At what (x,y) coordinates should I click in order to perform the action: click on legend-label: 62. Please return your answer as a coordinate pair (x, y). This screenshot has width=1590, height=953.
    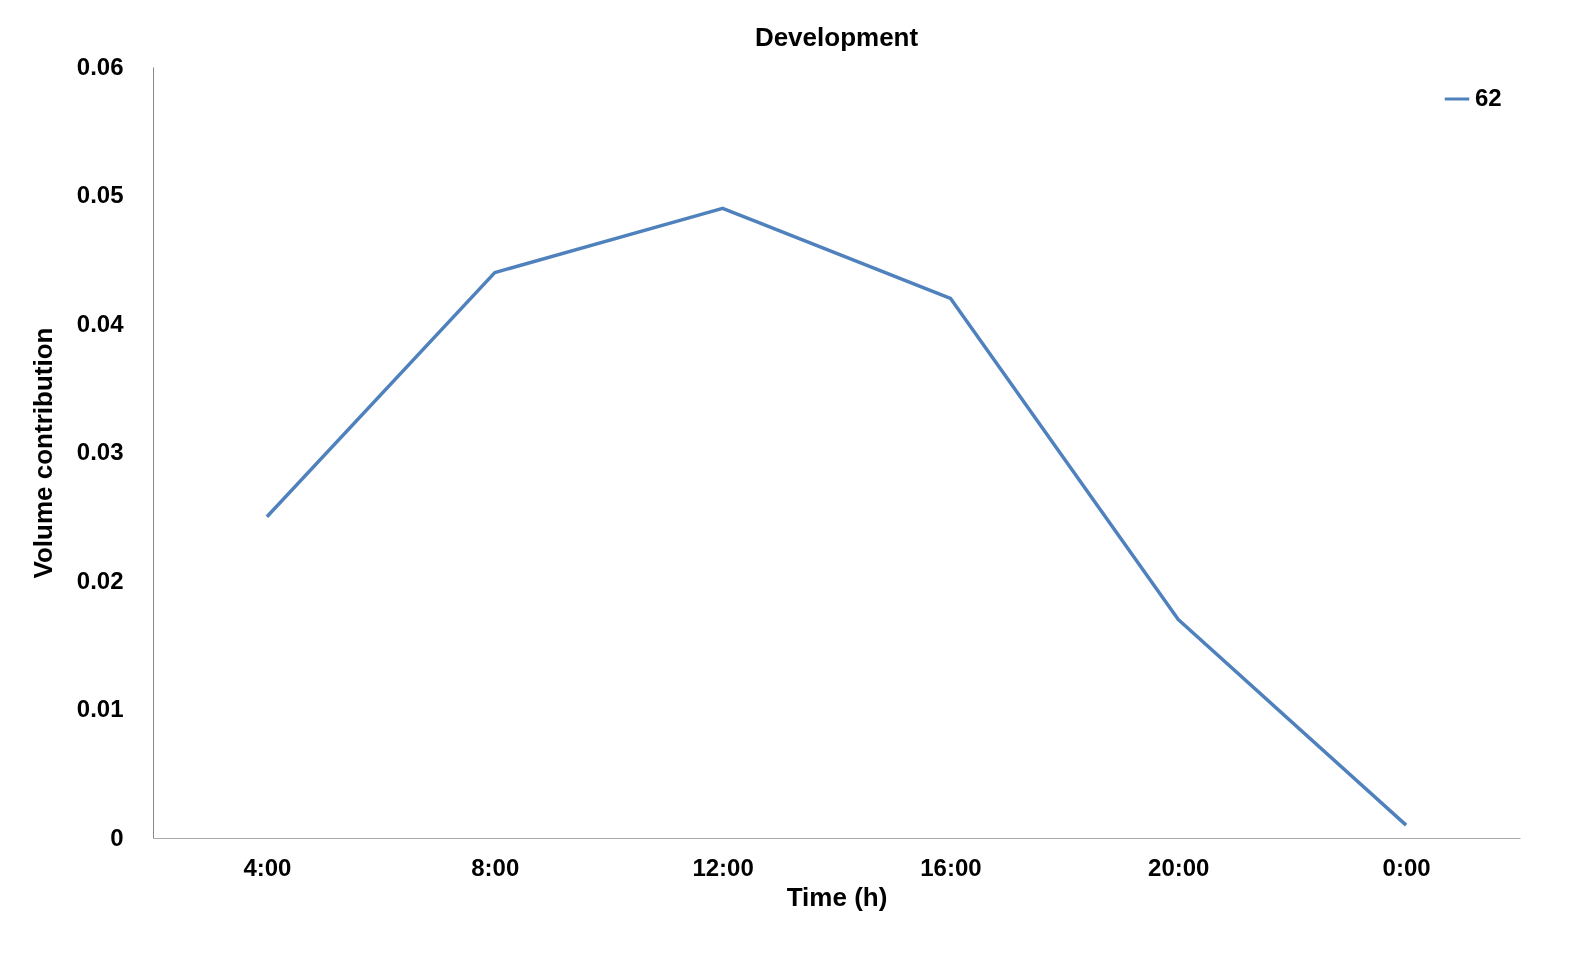
    Looking at the image, I should click on (1488, 97).